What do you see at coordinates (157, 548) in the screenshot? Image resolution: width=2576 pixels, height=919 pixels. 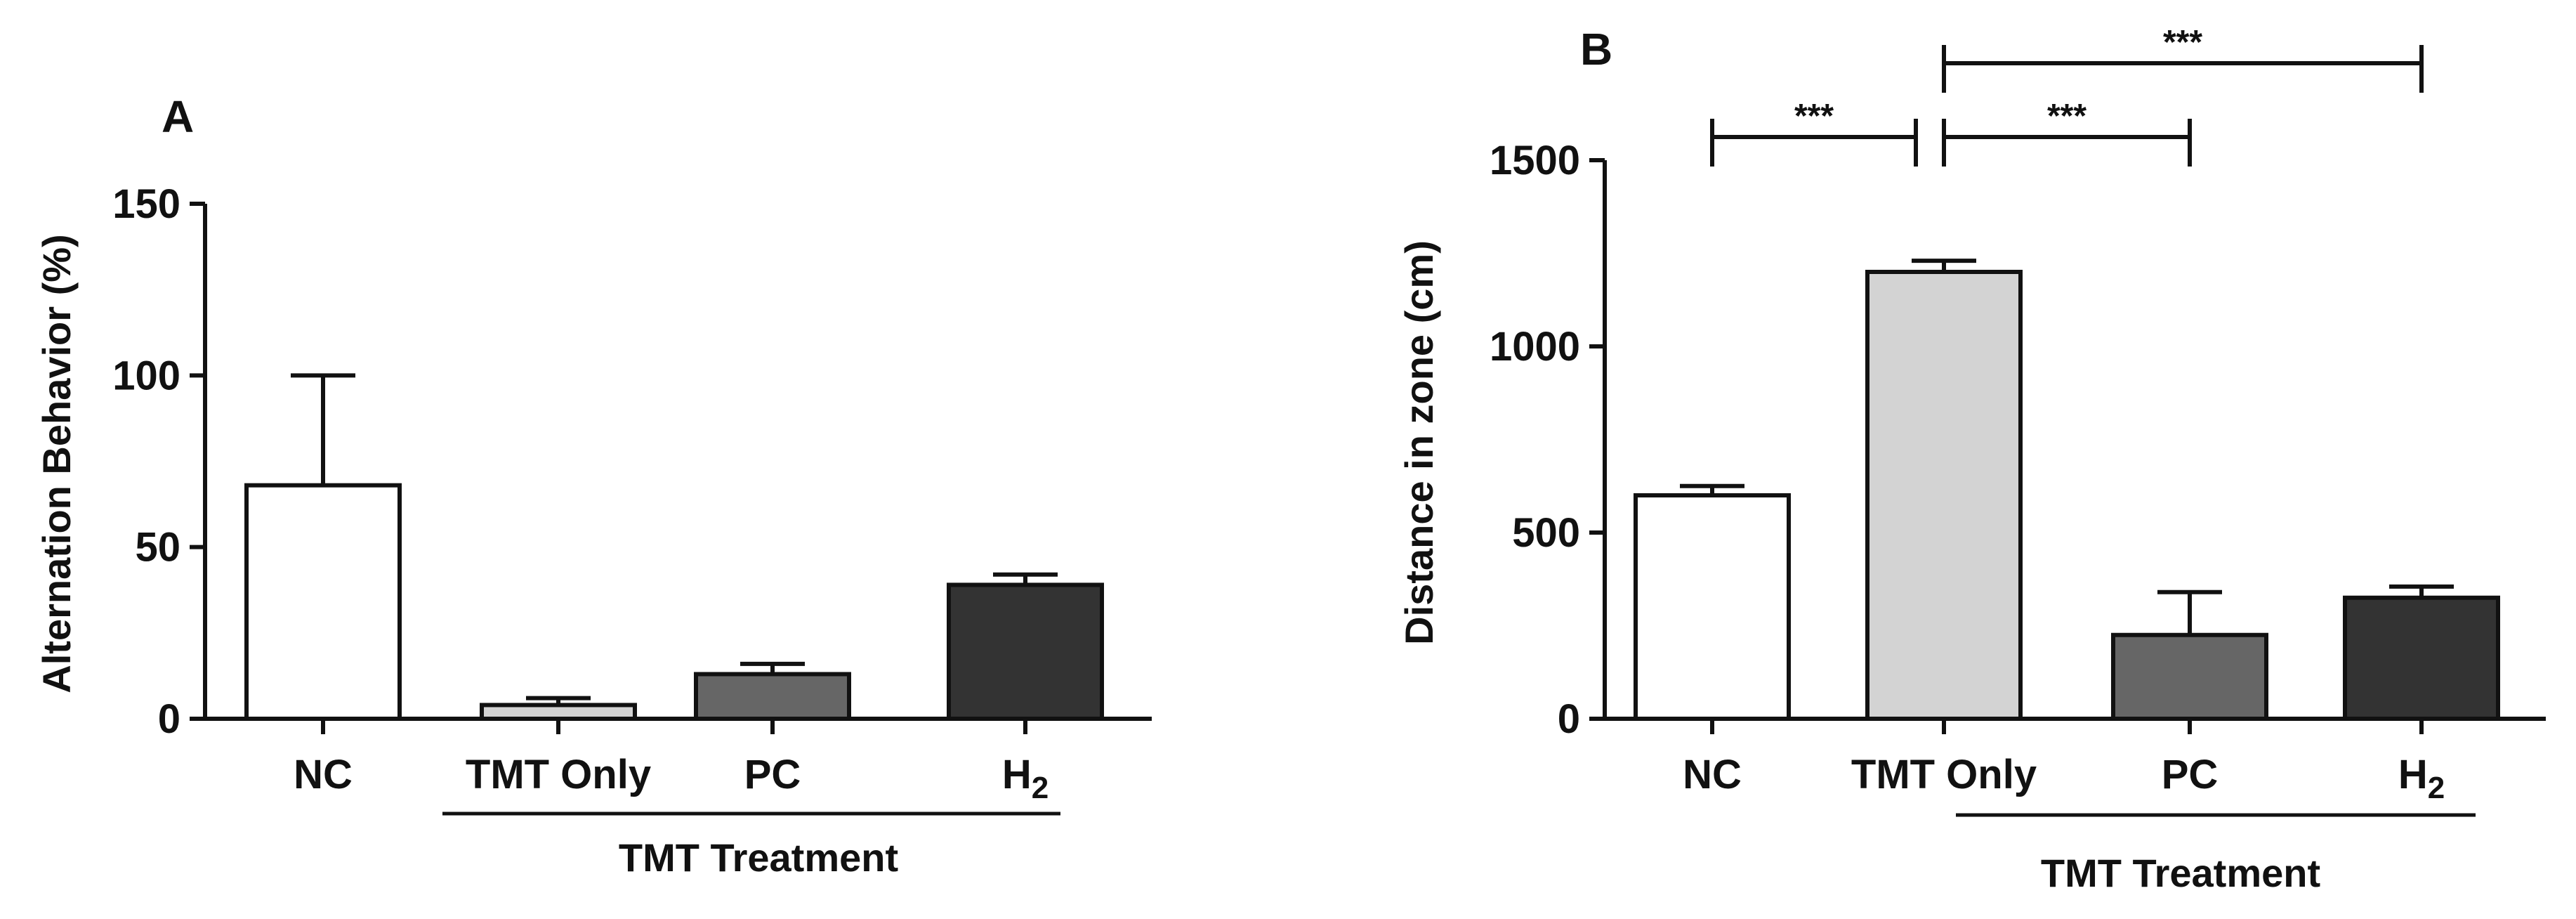 I see `y-tick-label: 50` at bounding box center [157, 548].